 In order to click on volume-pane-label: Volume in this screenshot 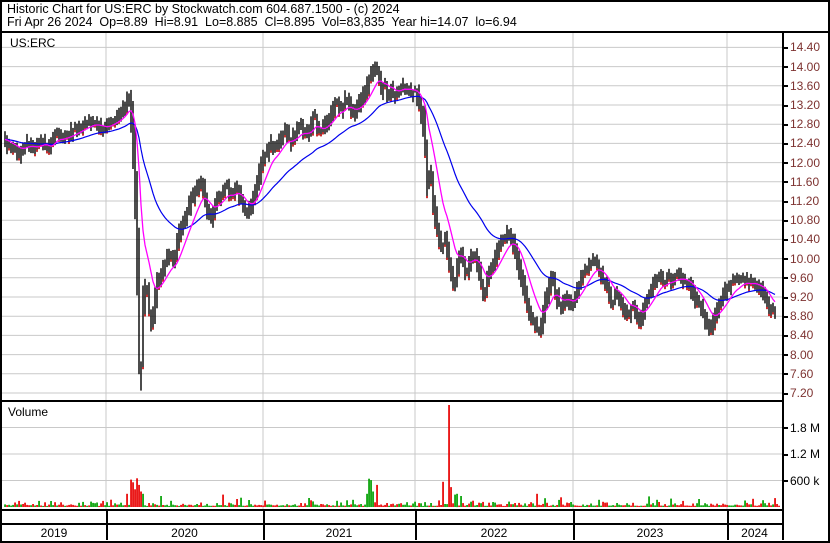, I will do `click(28, 412)`.